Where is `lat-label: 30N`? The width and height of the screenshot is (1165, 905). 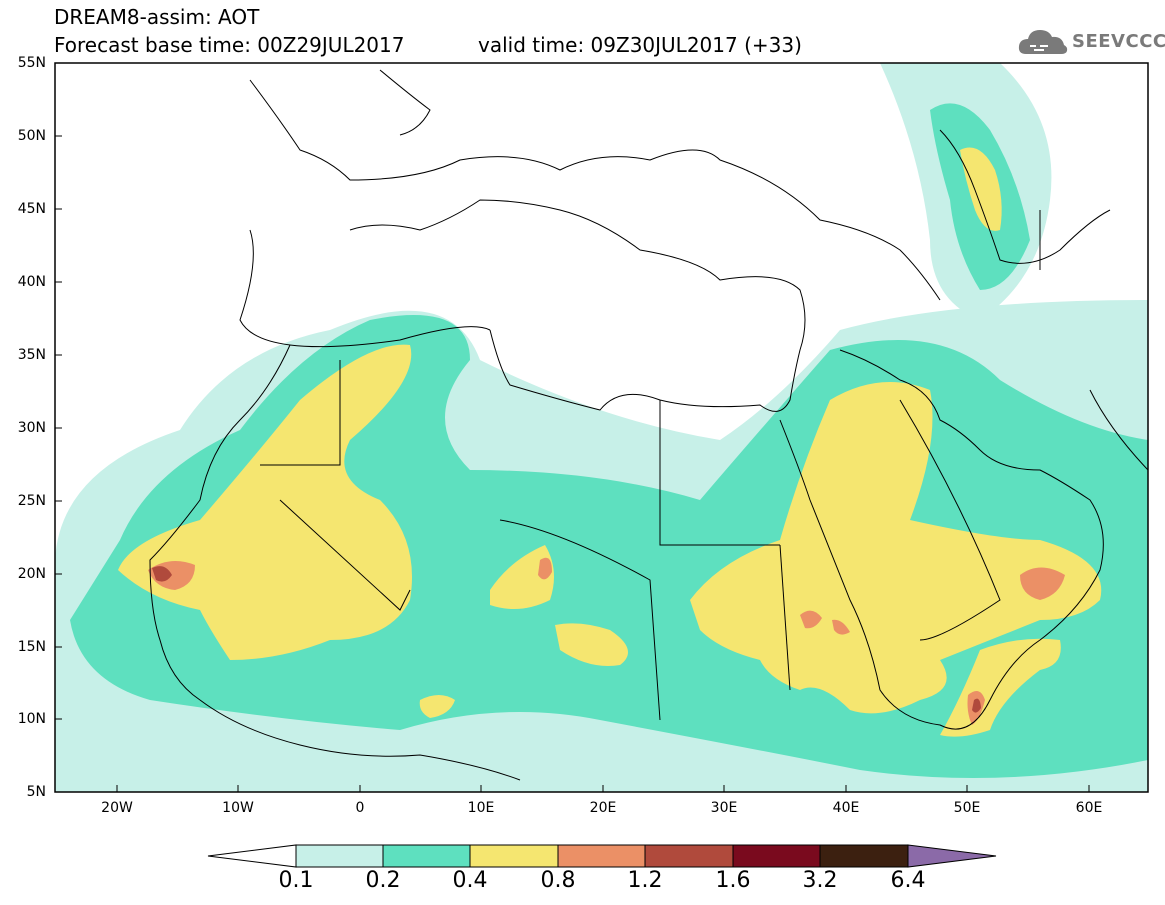 lat-label: 30N is located at coordinates (31, 428).